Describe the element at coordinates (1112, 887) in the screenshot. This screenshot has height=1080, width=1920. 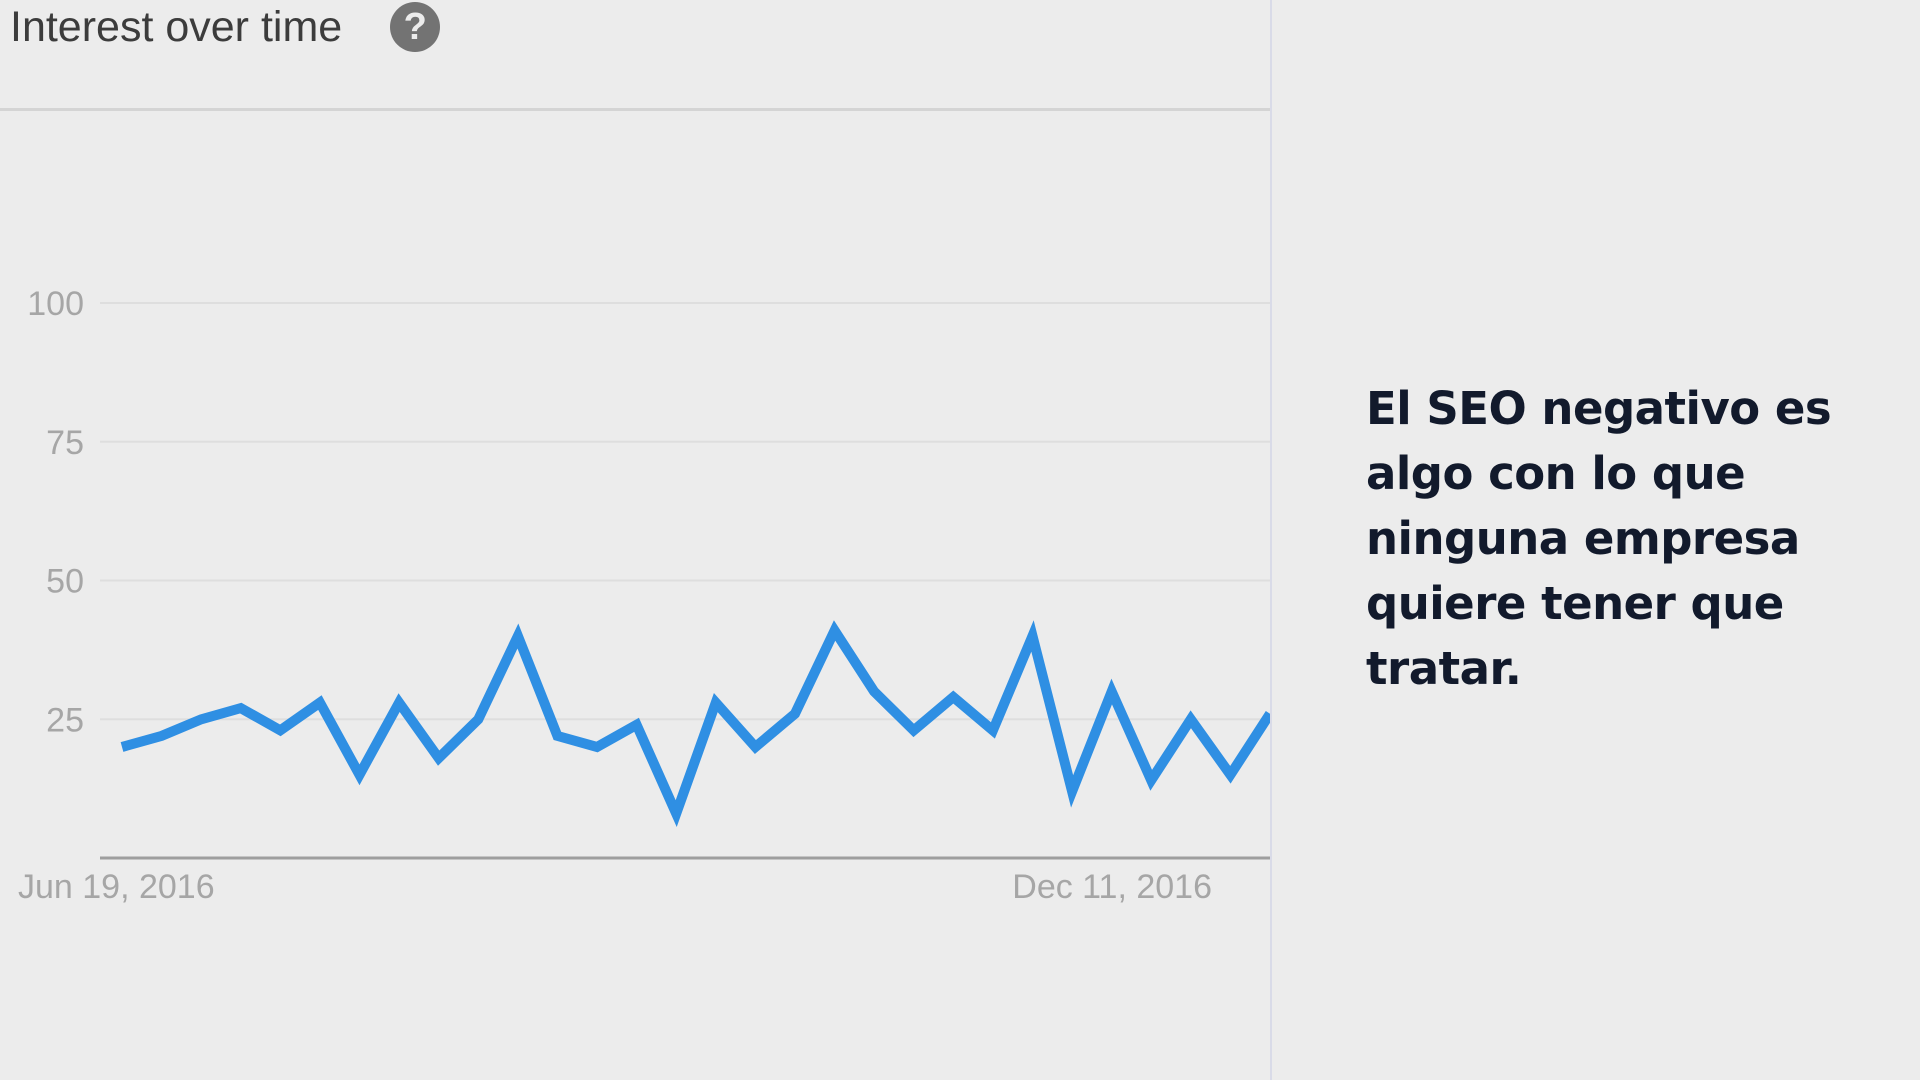
I see `x-tick-label-1: Dec 11, 2016` at that location.